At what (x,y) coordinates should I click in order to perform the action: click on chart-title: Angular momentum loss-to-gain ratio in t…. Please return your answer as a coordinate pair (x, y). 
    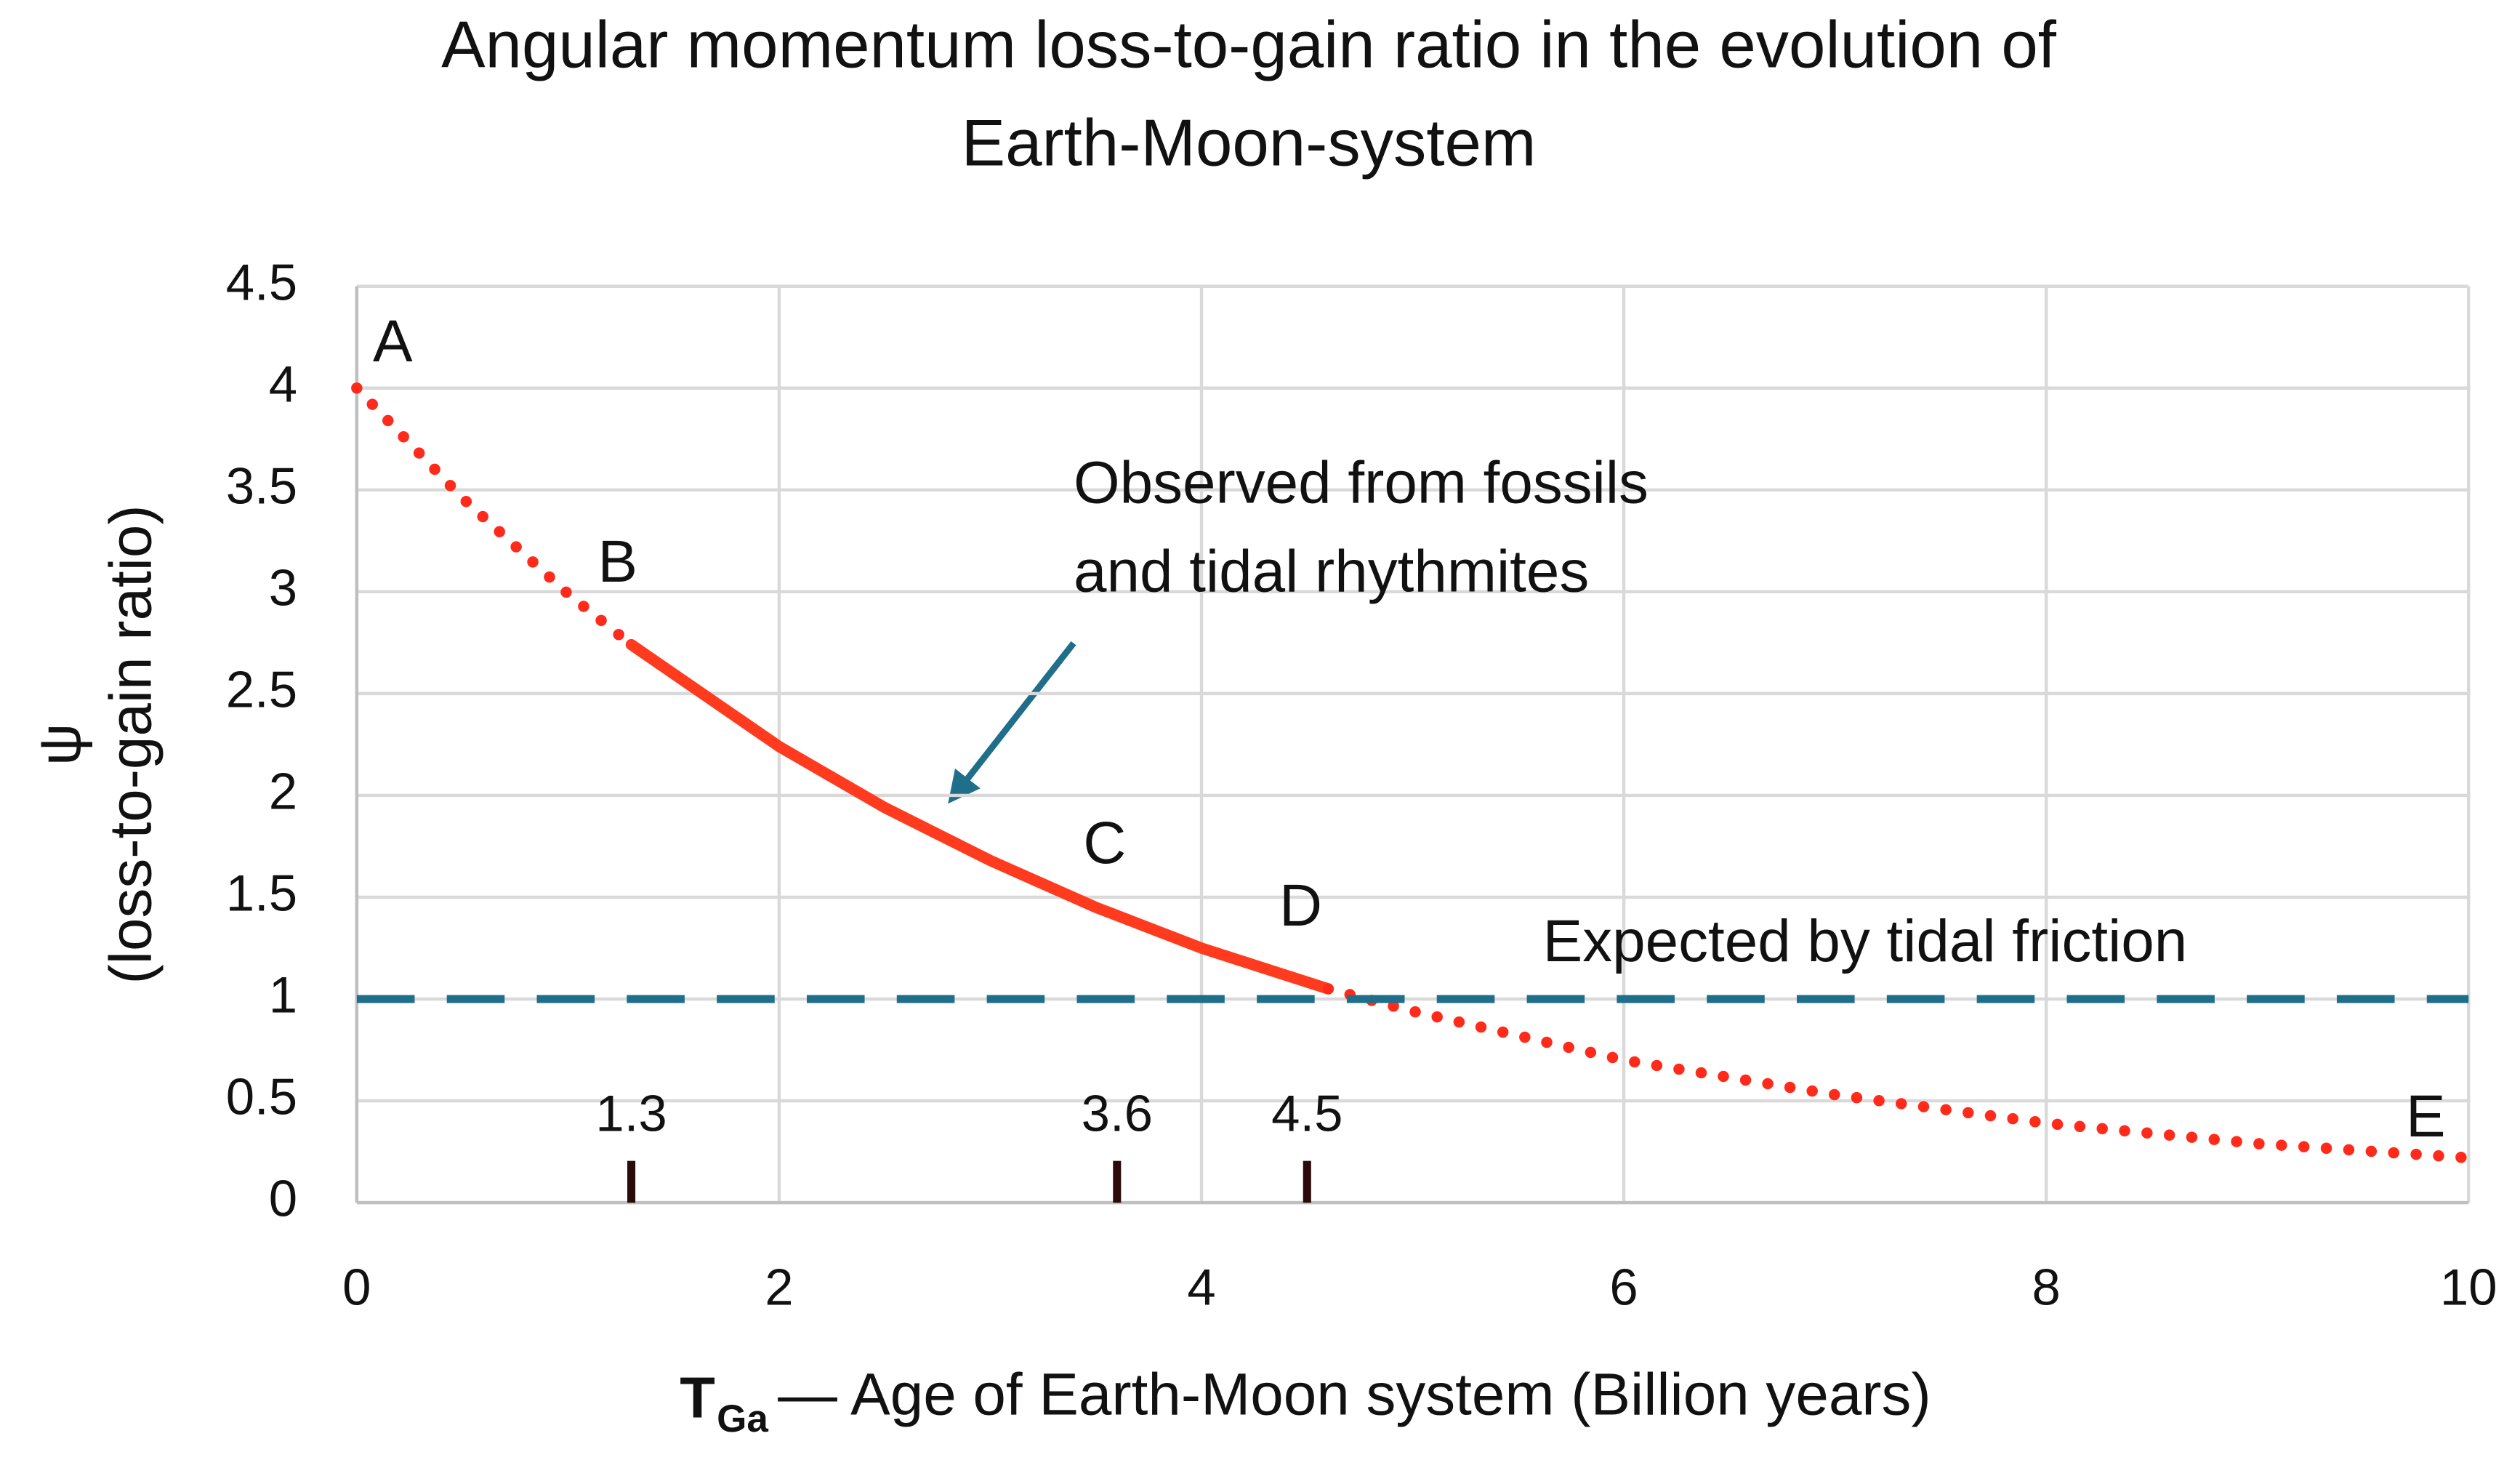
    Looking at the image, I should click on (1249, 45).